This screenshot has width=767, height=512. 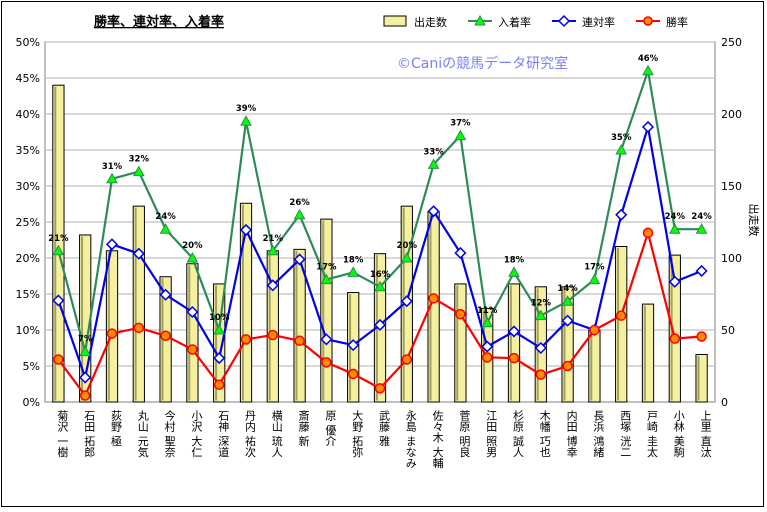 I want to click on data-label: 21%, so click(x=273, y=239).